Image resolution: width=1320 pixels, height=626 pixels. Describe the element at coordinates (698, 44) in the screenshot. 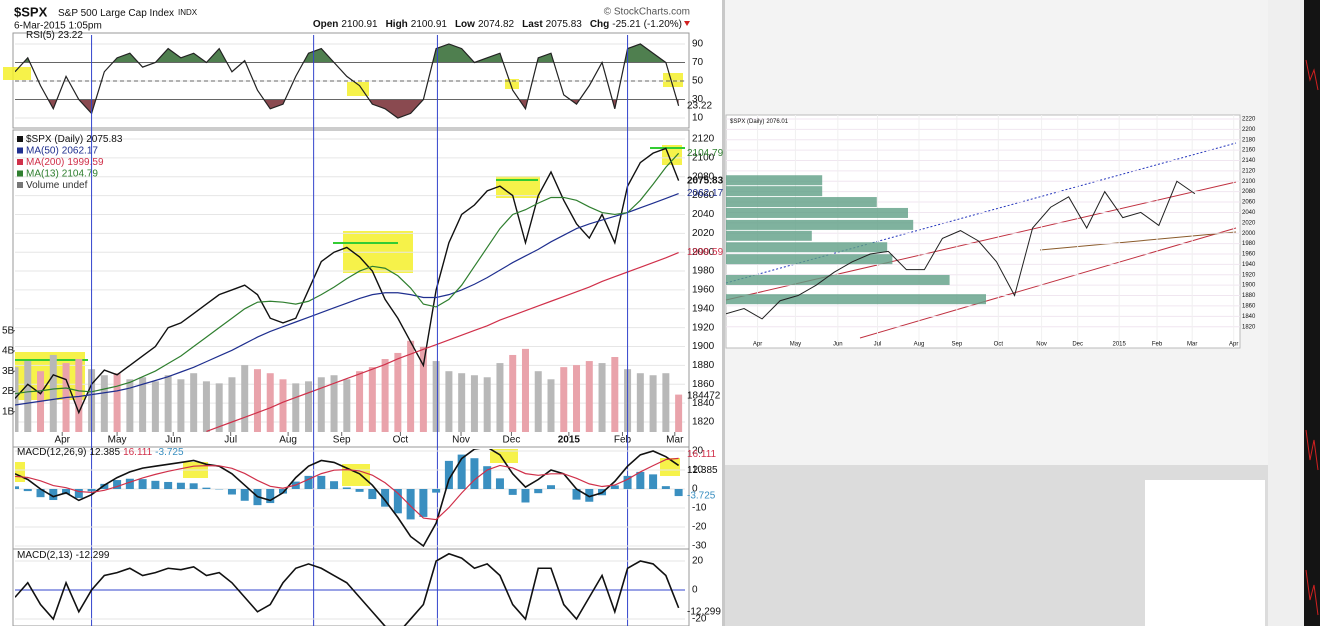

I see `y-tick-label: 90` at that location.